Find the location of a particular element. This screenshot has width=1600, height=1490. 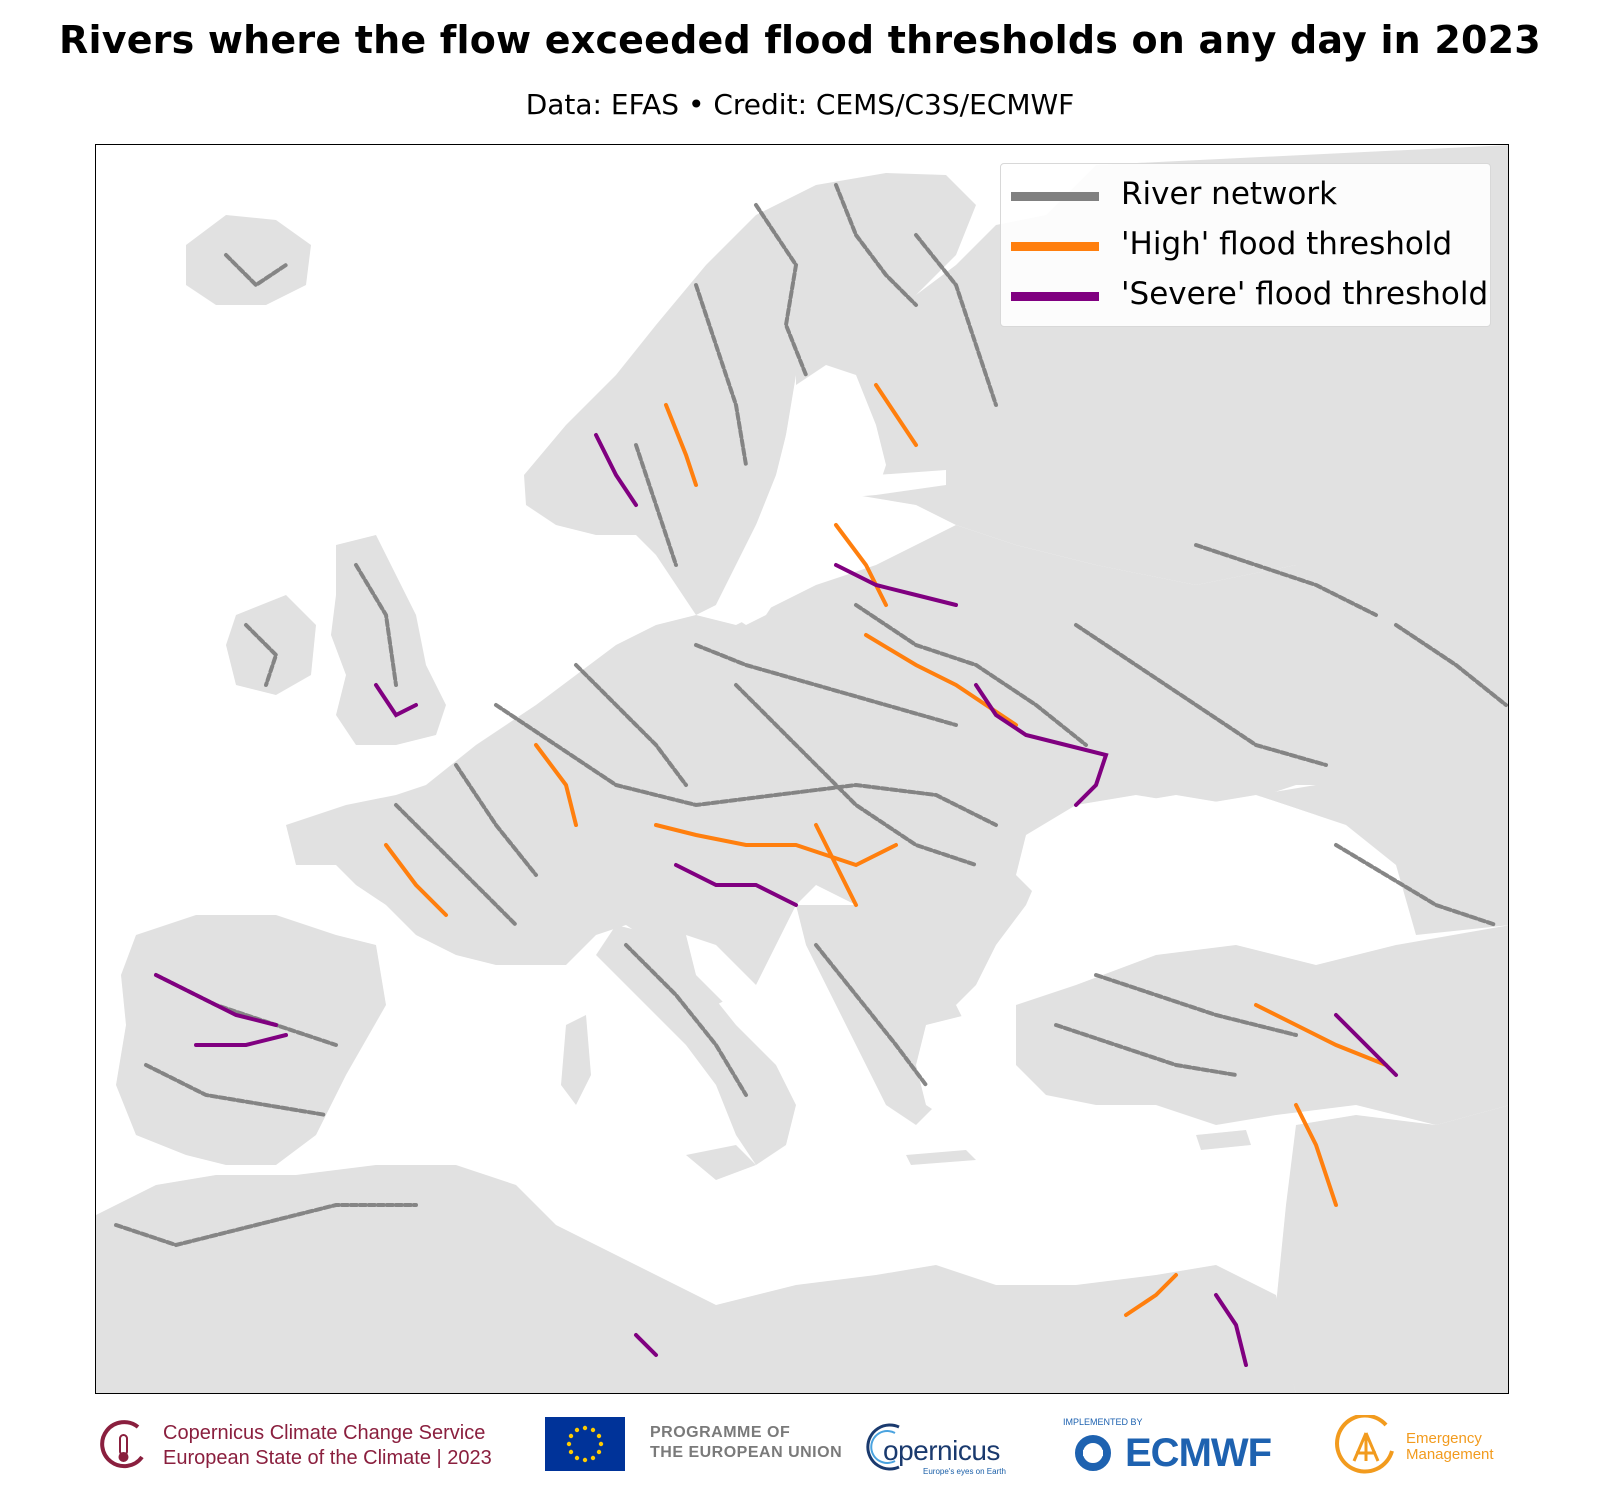

land-italy is located at coordinates (696, 1045).